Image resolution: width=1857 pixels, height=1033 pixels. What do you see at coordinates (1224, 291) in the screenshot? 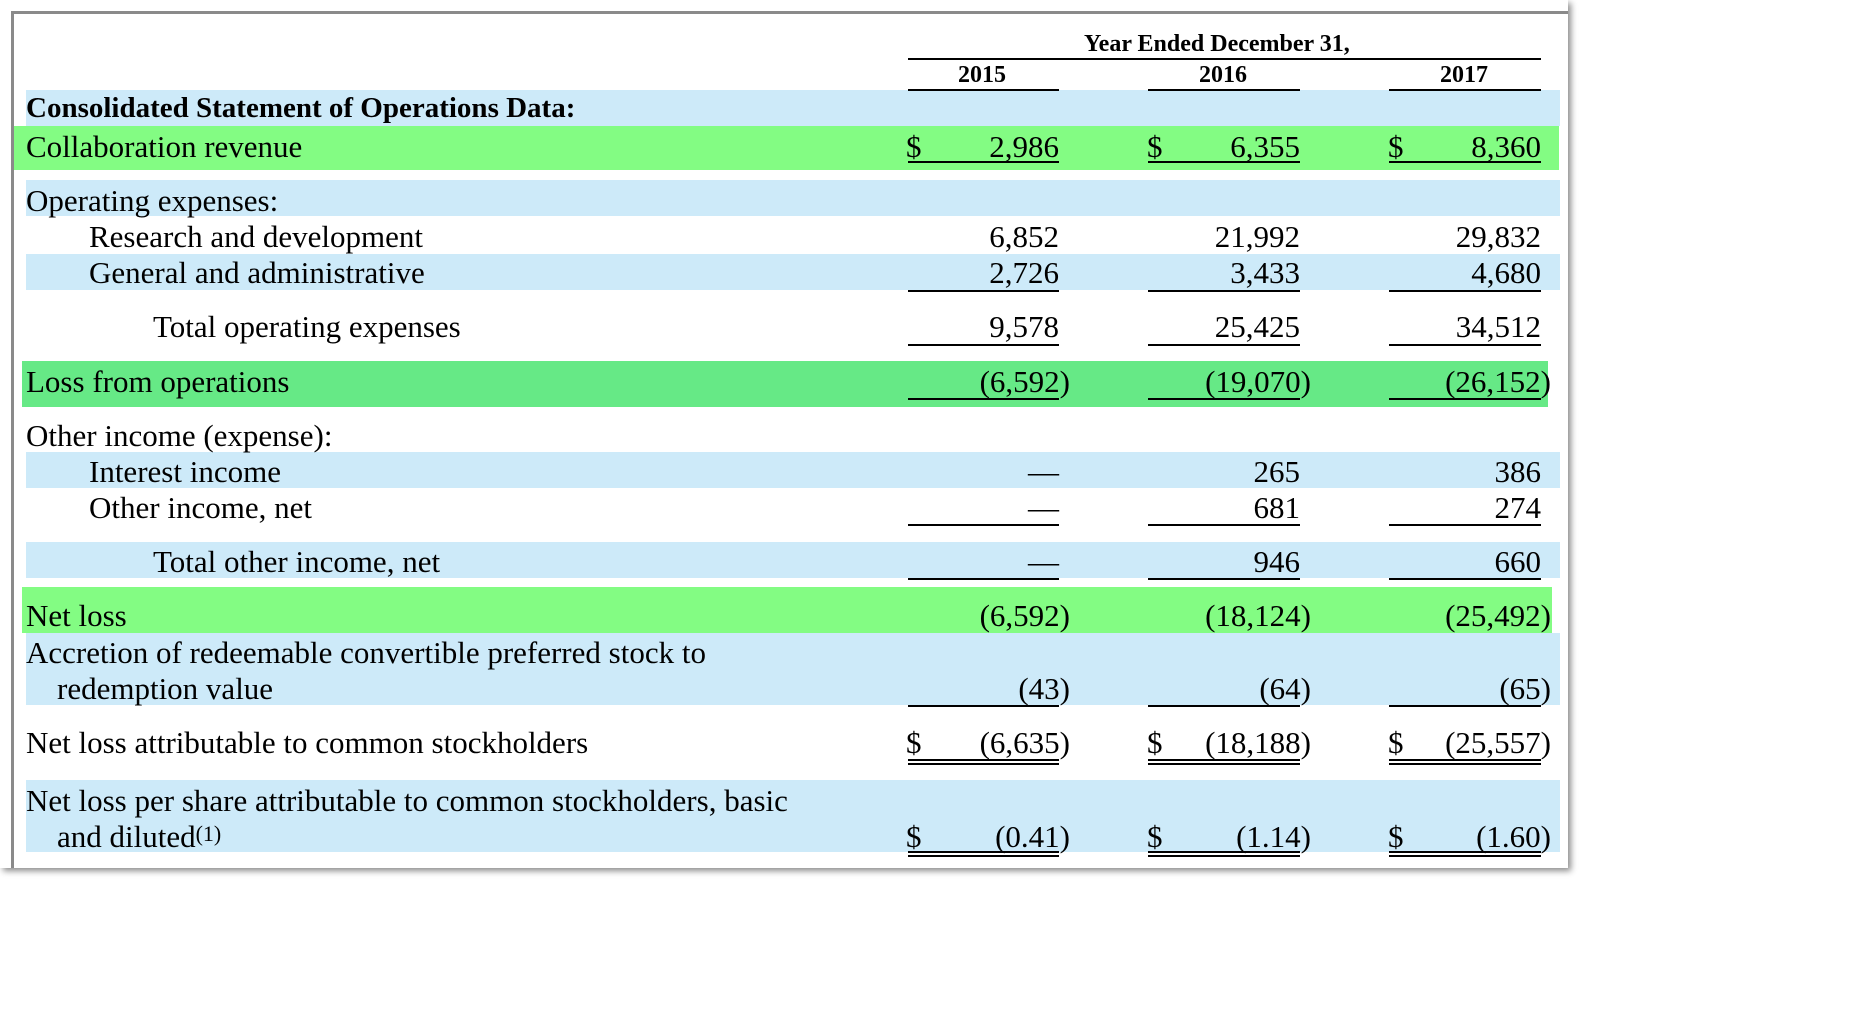
I see `opex-rule-2016` at bounding box center [1224, 291].